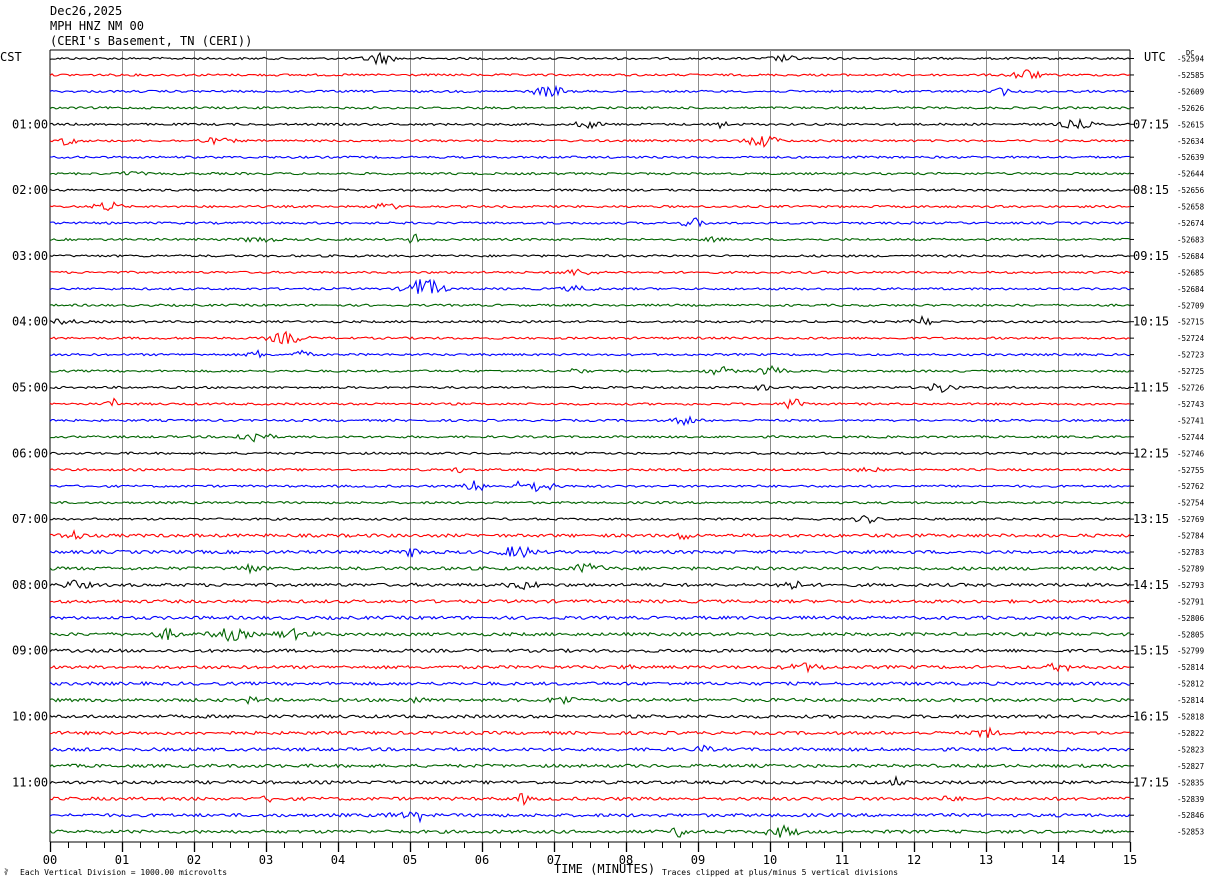 Image resolution: width=1210 pixels, height=886 pixels. What do you see at coordinates (770, 860) in the screenshot?
I see `x-tick-label: 10` at bounding box center [770, 860].